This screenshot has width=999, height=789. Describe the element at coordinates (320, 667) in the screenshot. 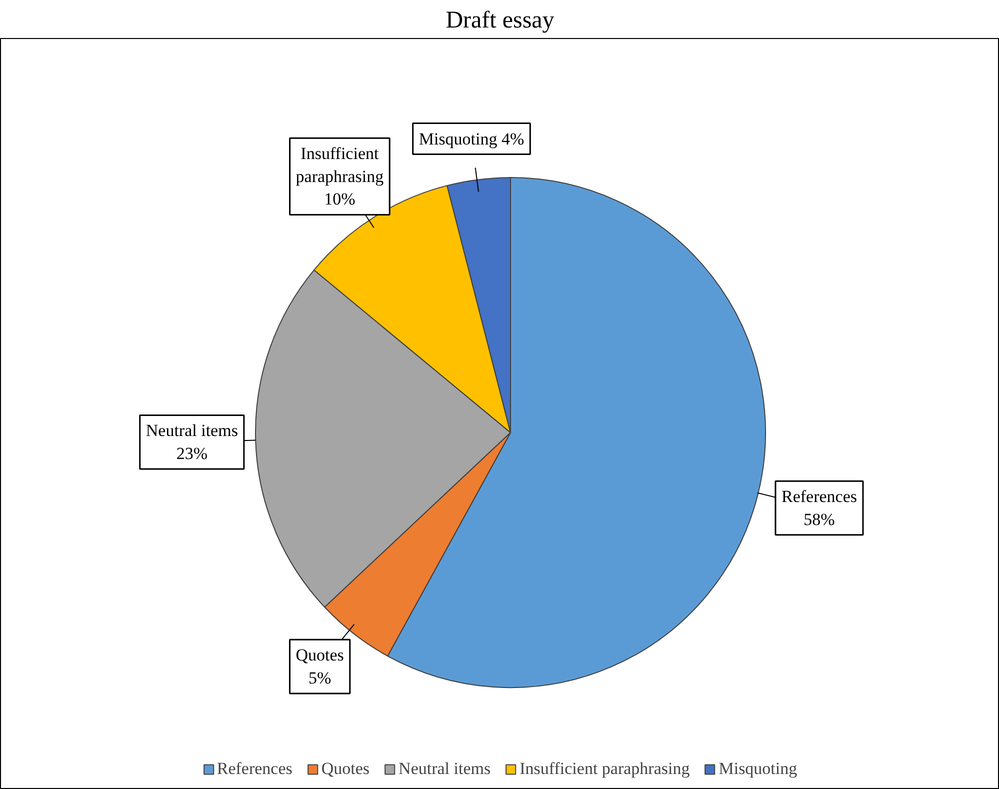

I see `data-label: Quotes 5%` at that location.